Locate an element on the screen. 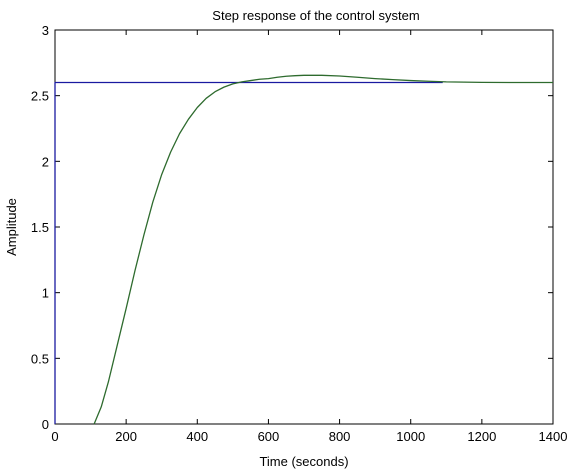 This screenshot has width=576, height=472. x-tick-label: 200 is located at coordinates (126, 436).